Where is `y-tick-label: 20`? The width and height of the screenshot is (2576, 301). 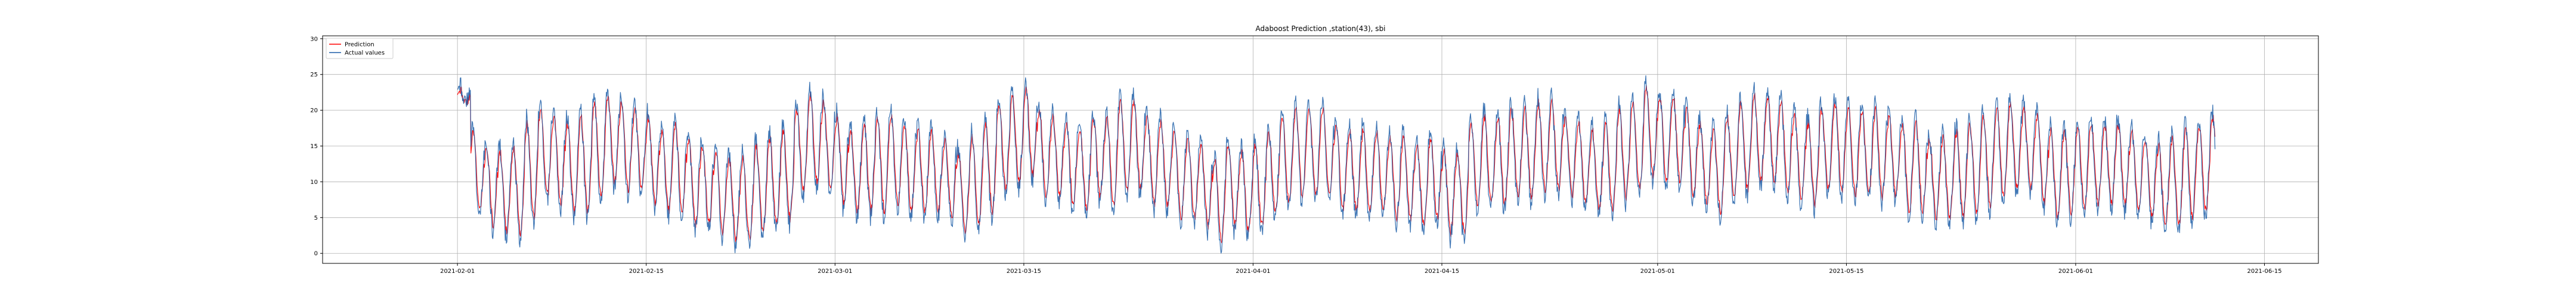 y-tick-label: 20 is located at coordinates (314, 111).